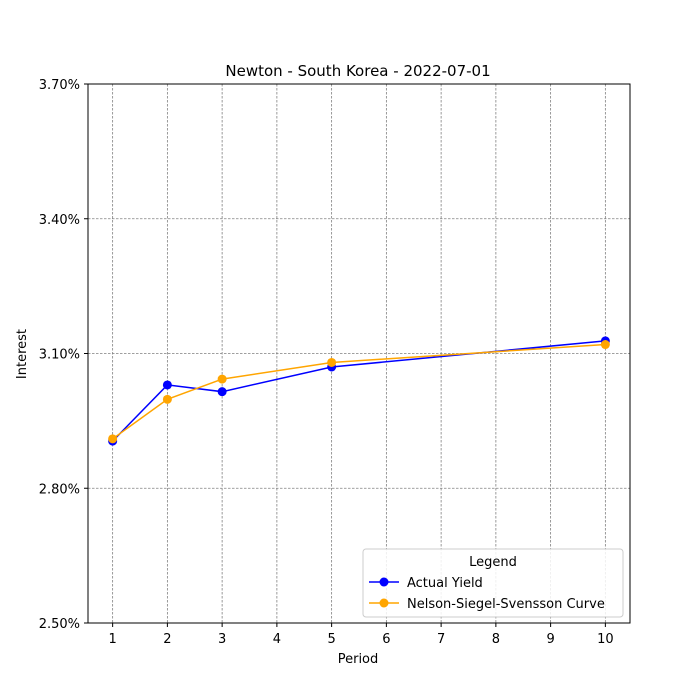 Image resolution: width=700 pixels, height=700 pixels. Describe the element at coordinates (384, 582) in the screenshot. I see `legend-marker-actual-yield` at that location.